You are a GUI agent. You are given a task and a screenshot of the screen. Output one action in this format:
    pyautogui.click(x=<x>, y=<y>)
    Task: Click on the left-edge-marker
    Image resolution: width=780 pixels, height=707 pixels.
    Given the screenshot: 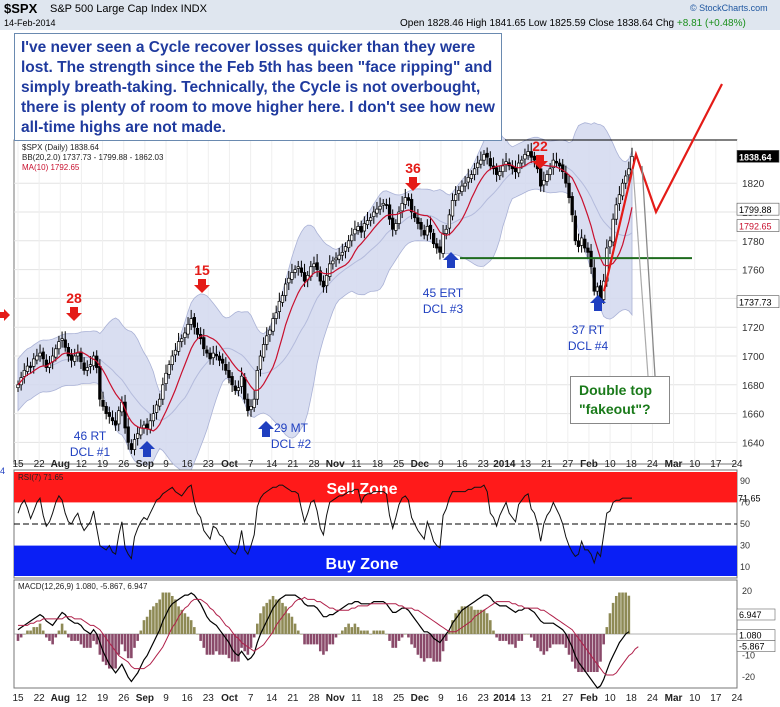 What is the action you would take?
    pyautogui.click(x=5, y=315)
    